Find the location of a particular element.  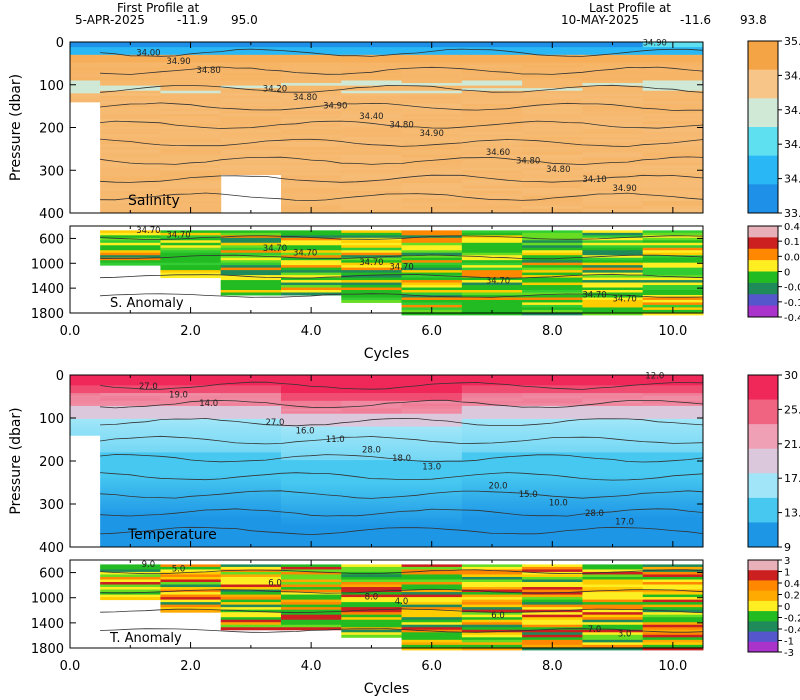

x-tick-label: 10.0 is located at coordinates (672, 331).